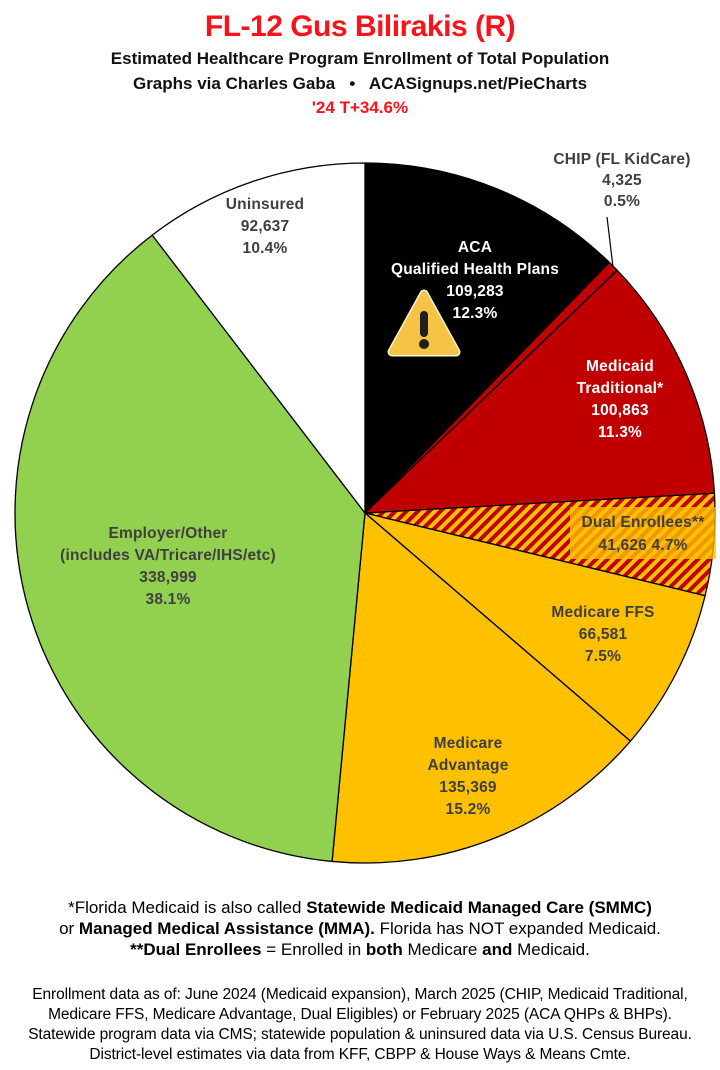 This screenshot has width=720, height=1070. What do you see at coordinates (168, 599) in the screenshot?
I see `employer-pct: 38.1%` at bounding box center [168, 599].